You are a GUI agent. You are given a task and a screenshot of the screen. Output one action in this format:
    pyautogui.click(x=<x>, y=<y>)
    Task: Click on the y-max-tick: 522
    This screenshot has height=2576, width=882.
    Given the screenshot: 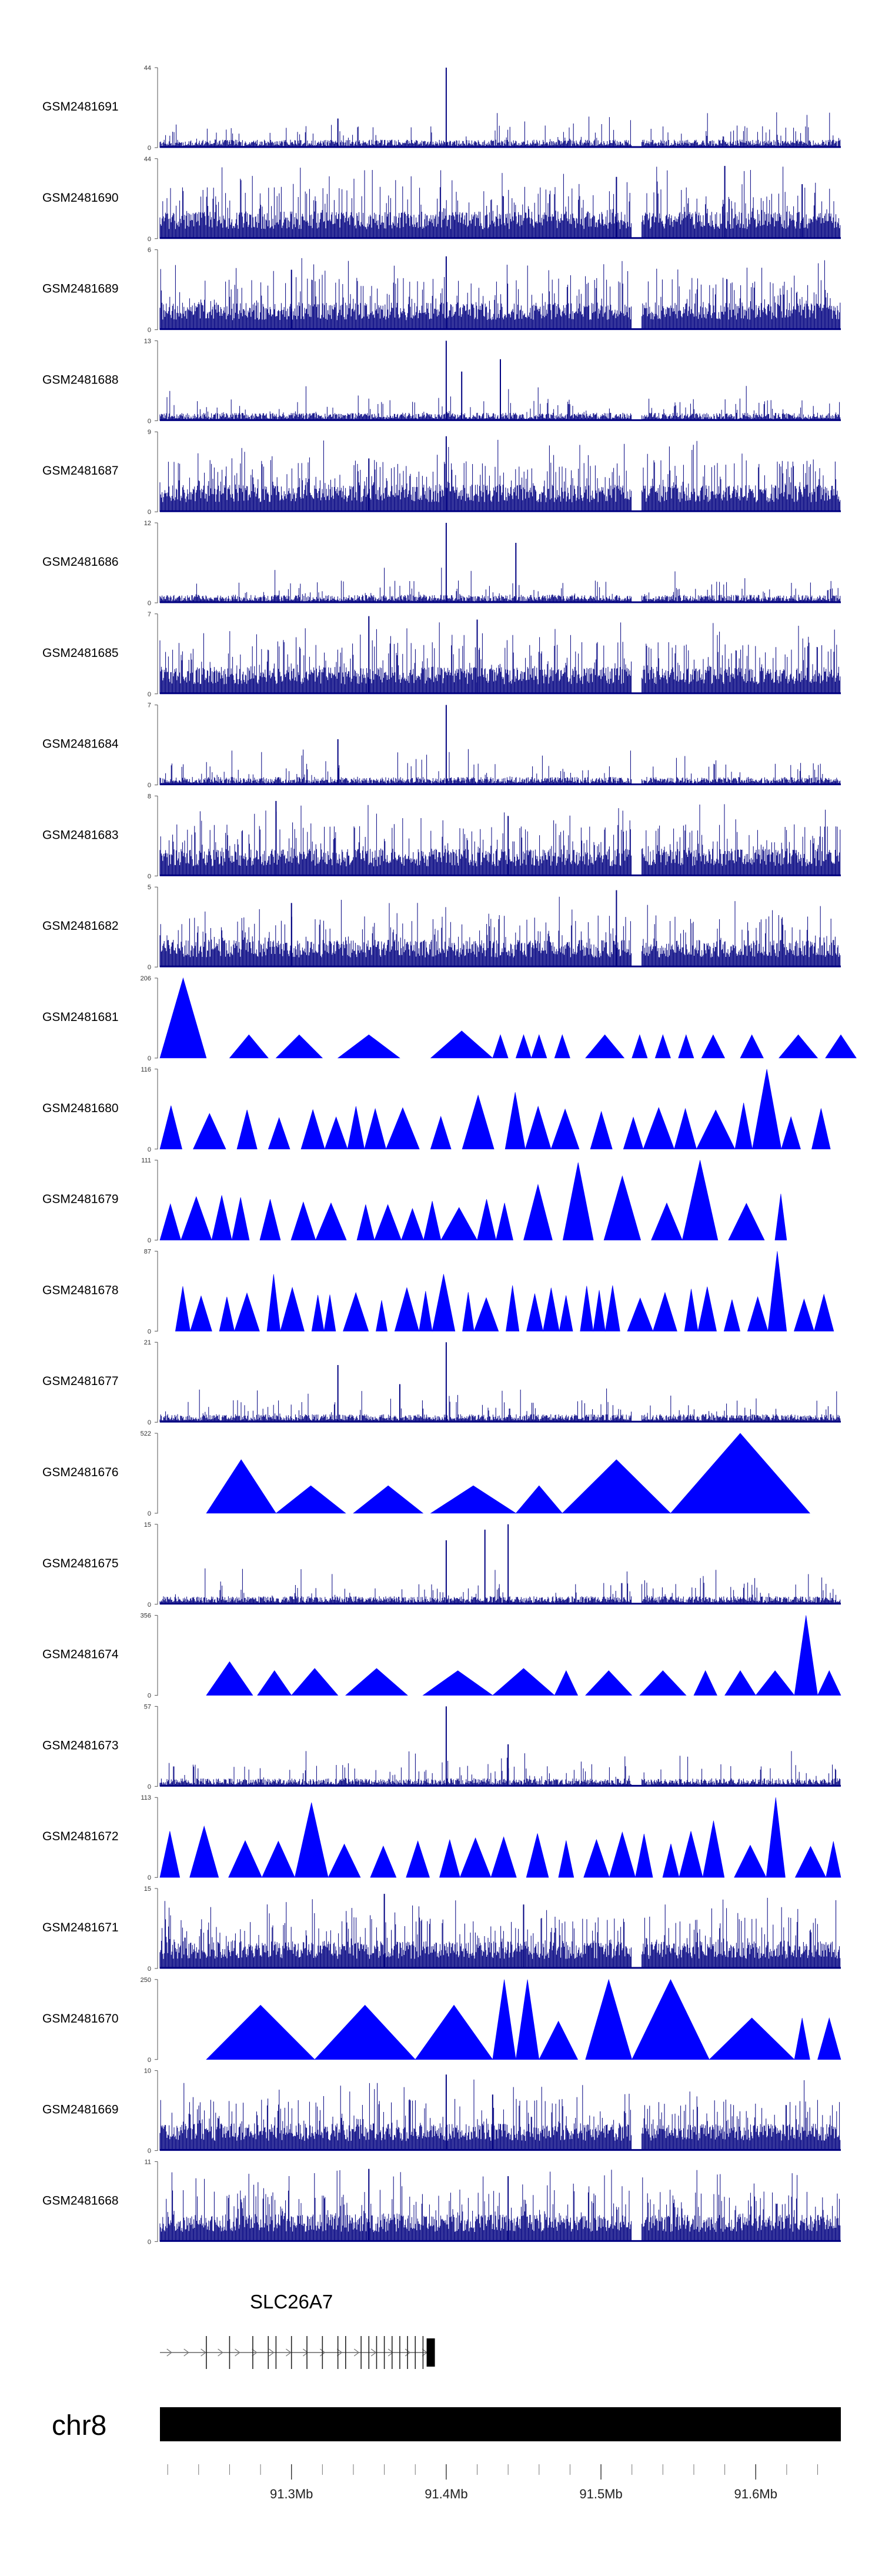 What is the action you would take?
    pyautogui.click(x=146, y=1433)
    